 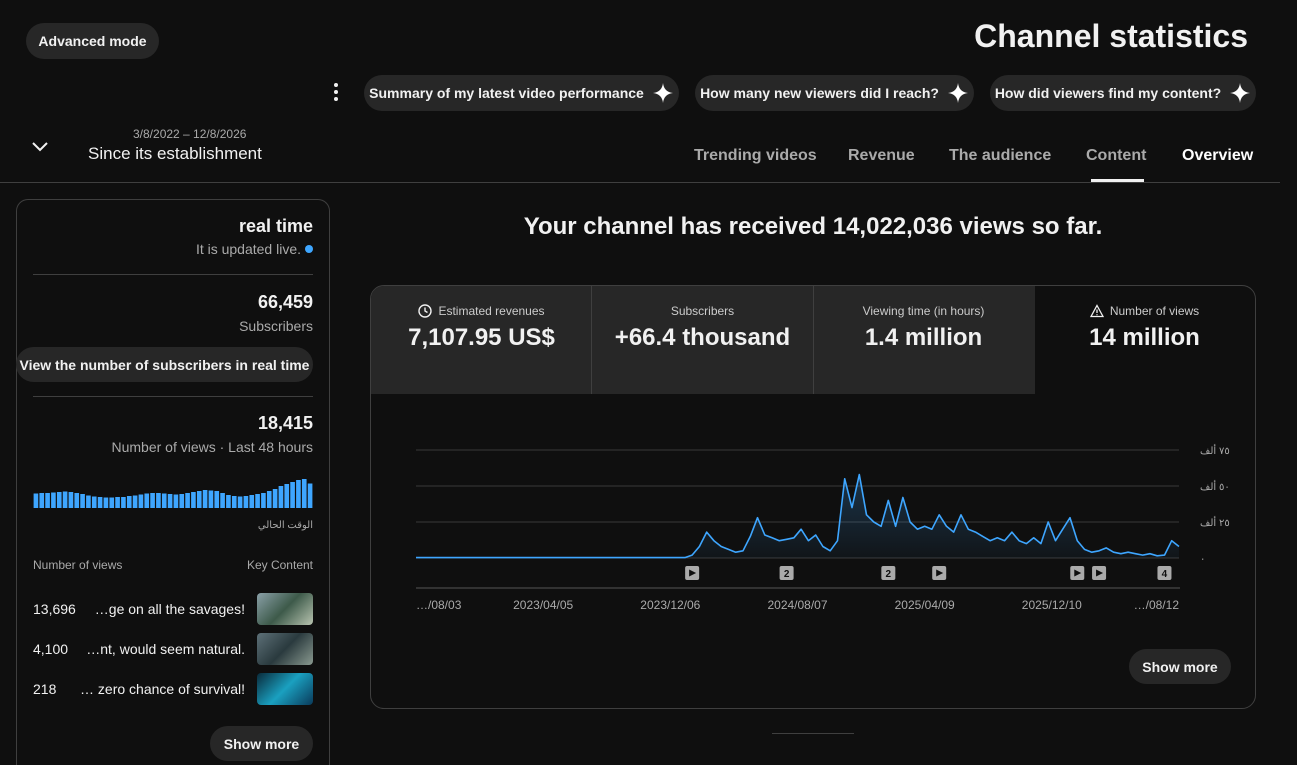 I want to click on content-row: 218 … zero chance of survival!, so click(x=173, y=689).